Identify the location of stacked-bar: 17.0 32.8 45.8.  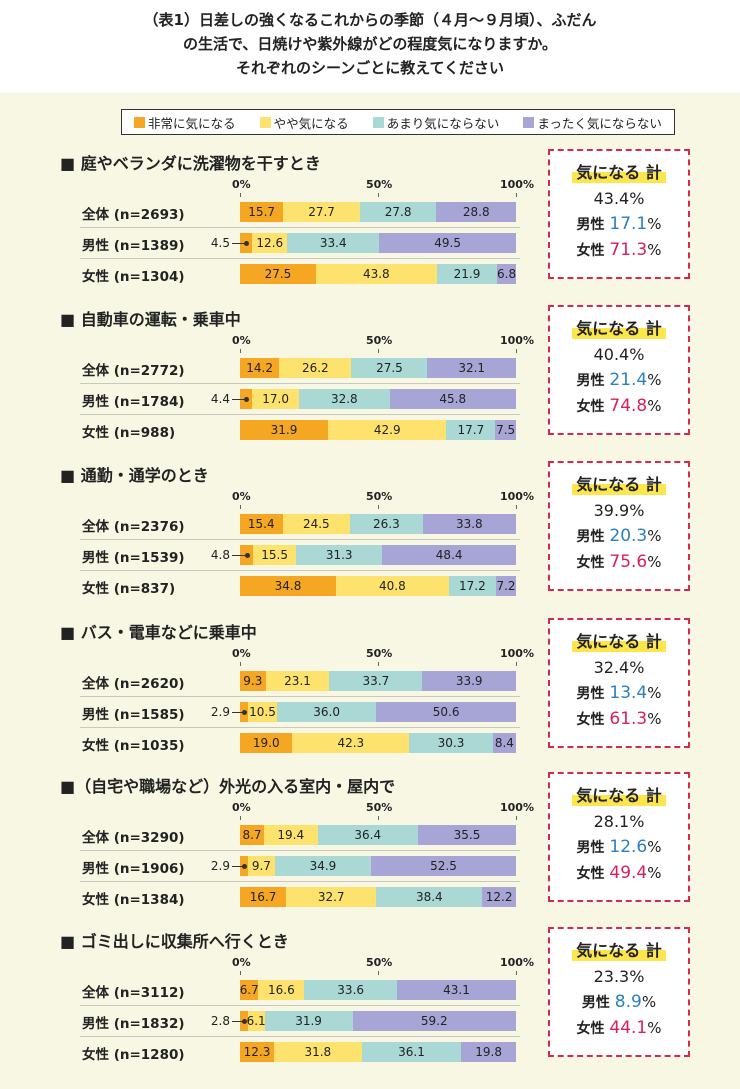
(378, 399).